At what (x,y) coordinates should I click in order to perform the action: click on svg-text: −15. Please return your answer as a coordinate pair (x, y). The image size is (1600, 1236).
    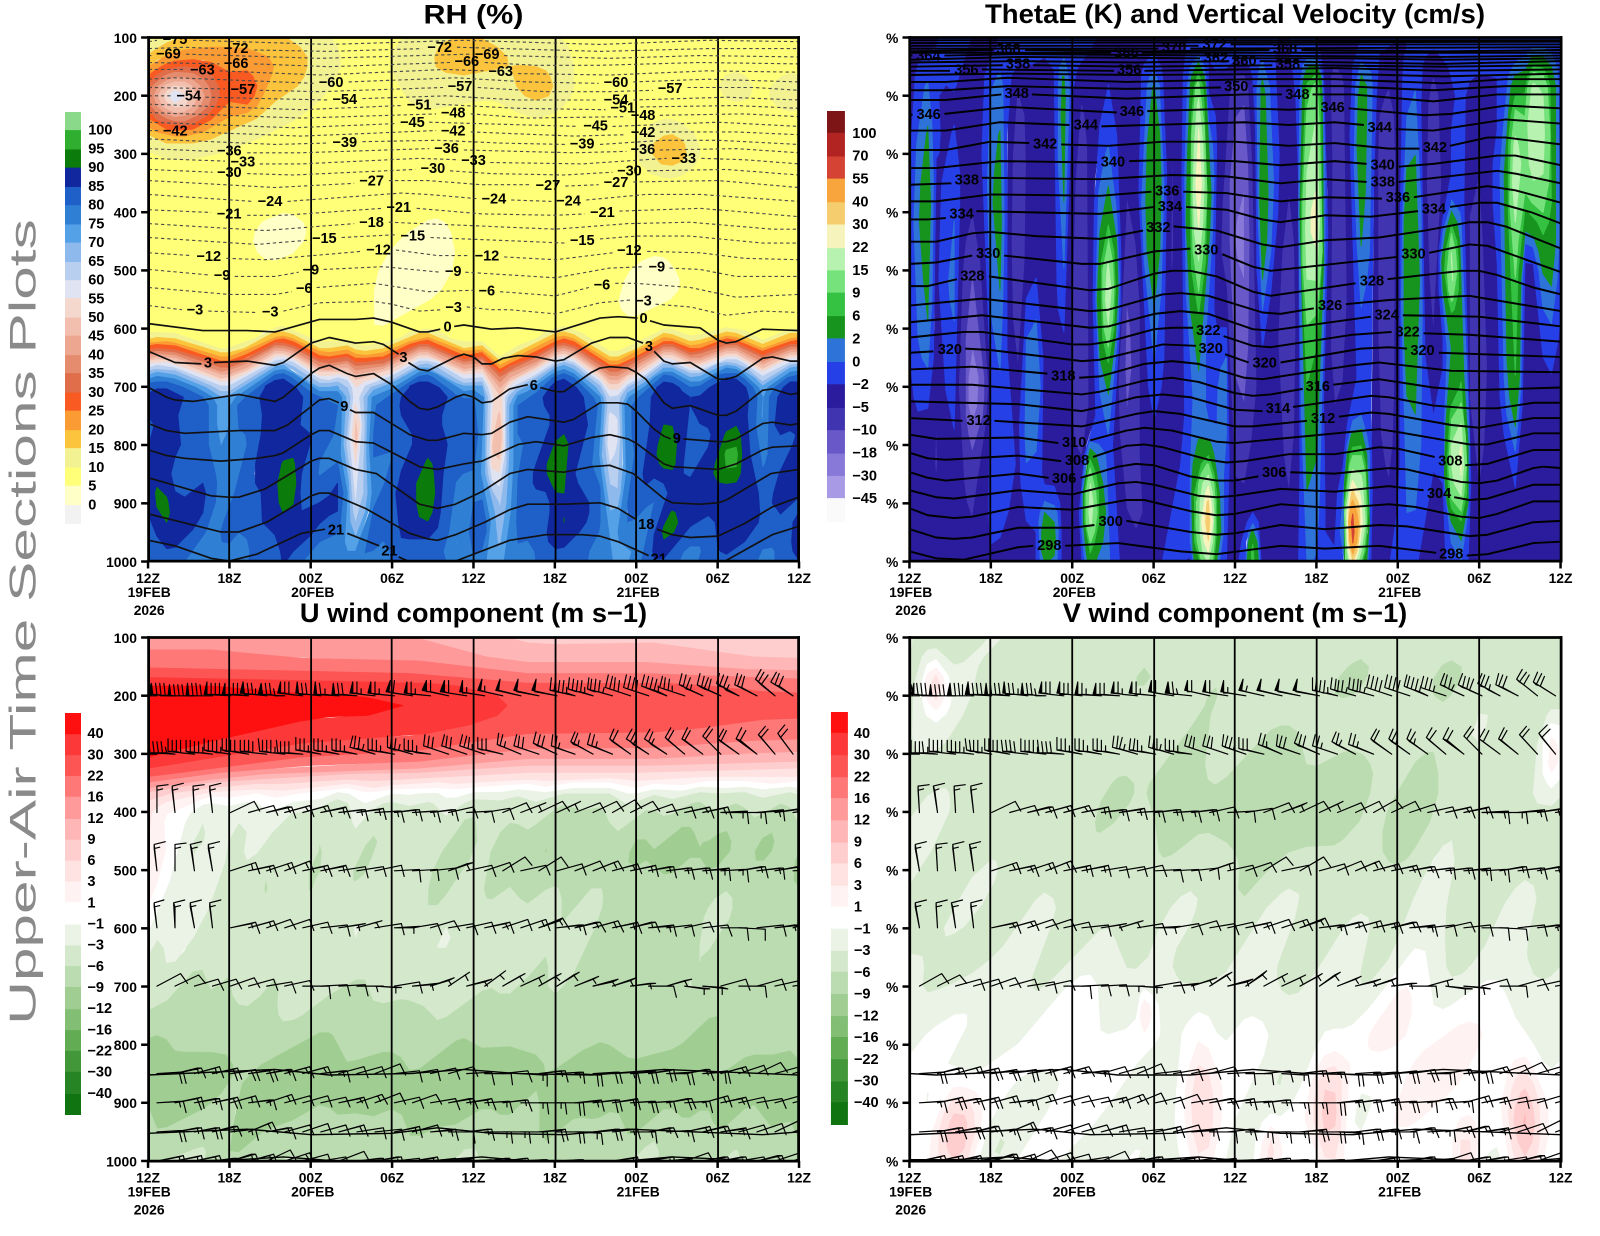
    Looking at the image, I should click on (412, 236).